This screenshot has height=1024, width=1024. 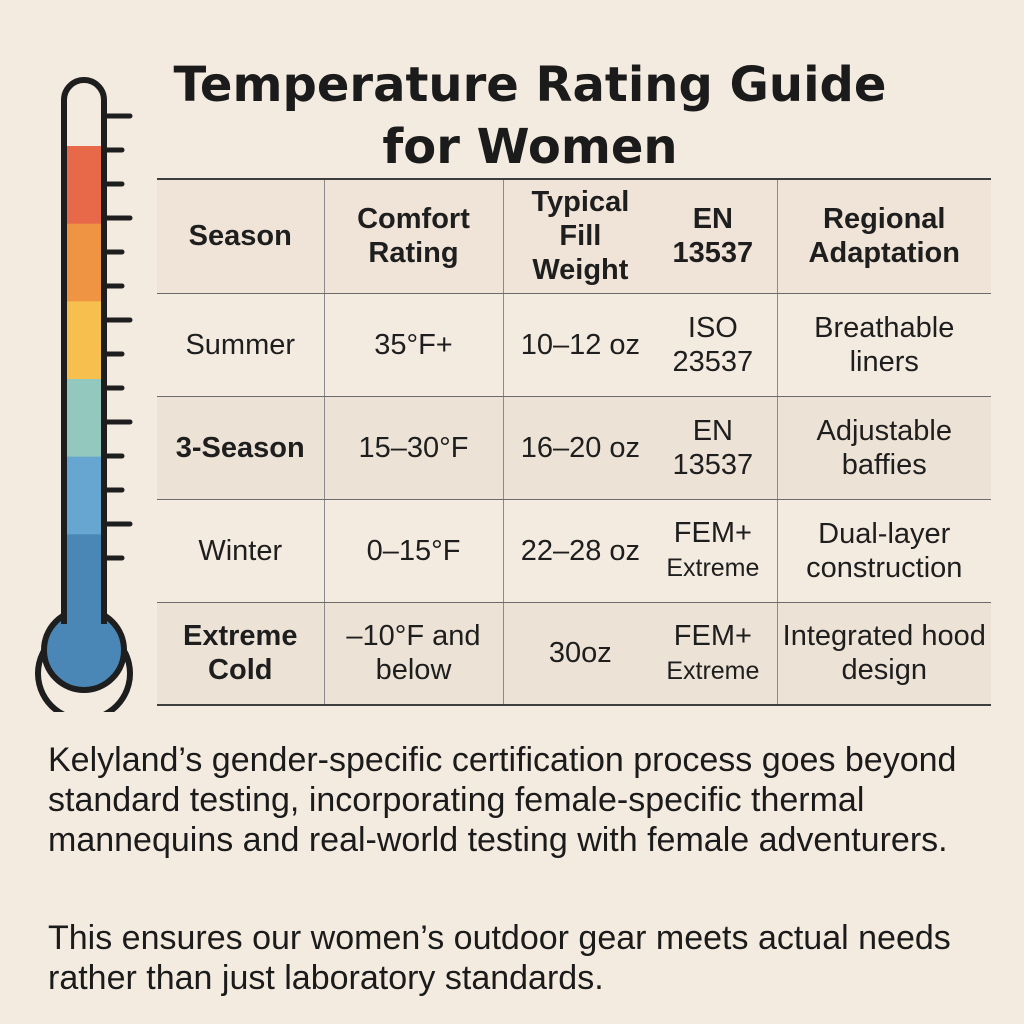 What do you see at coordinates (580, 550) in the screenshot?
I see `row-fill: 22–28 oz` at bounding box center [580, 550].